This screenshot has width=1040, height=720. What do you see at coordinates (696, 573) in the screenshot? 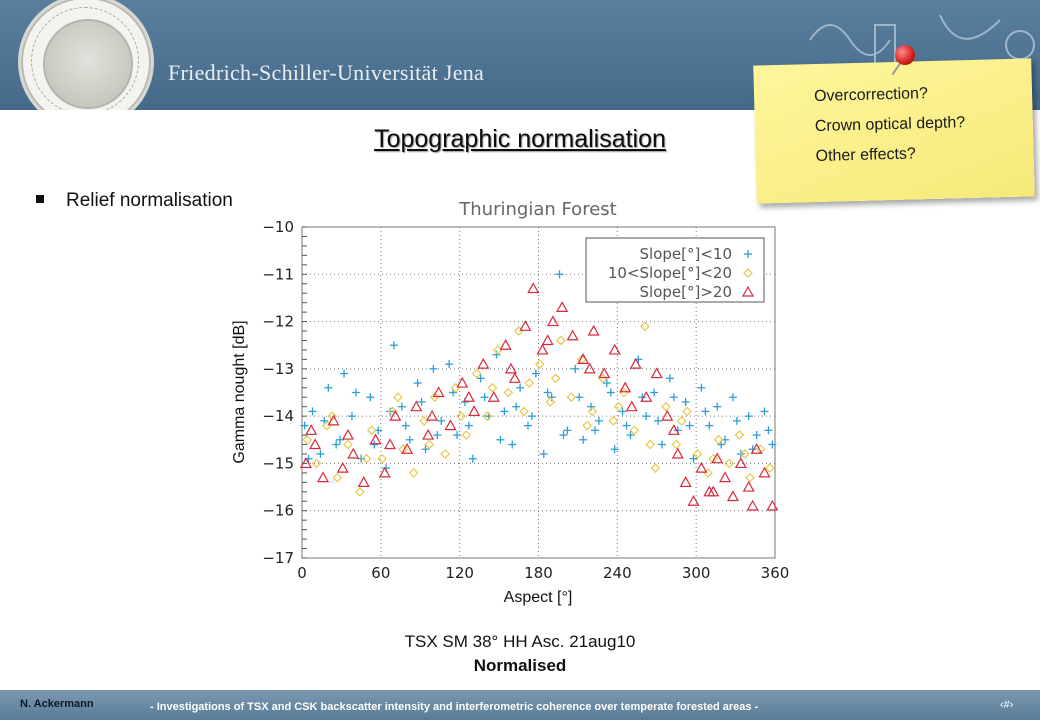
I see `x-tick-label: 300` at bounding box center [696, 573].